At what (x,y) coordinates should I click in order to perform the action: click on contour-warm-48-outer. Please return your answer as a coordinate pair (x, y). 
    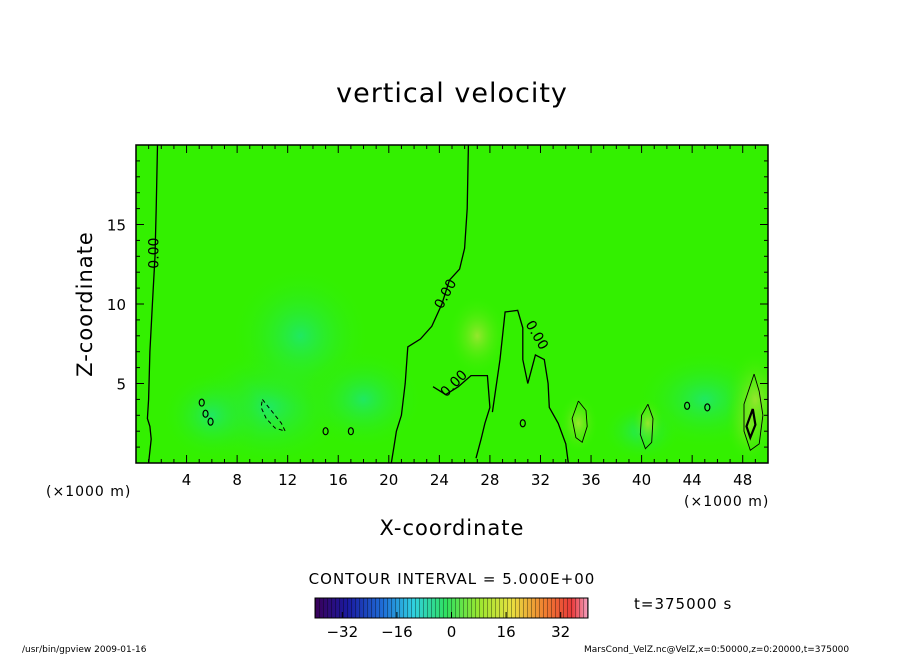
    Looking at the image, I should click on (753, 412).